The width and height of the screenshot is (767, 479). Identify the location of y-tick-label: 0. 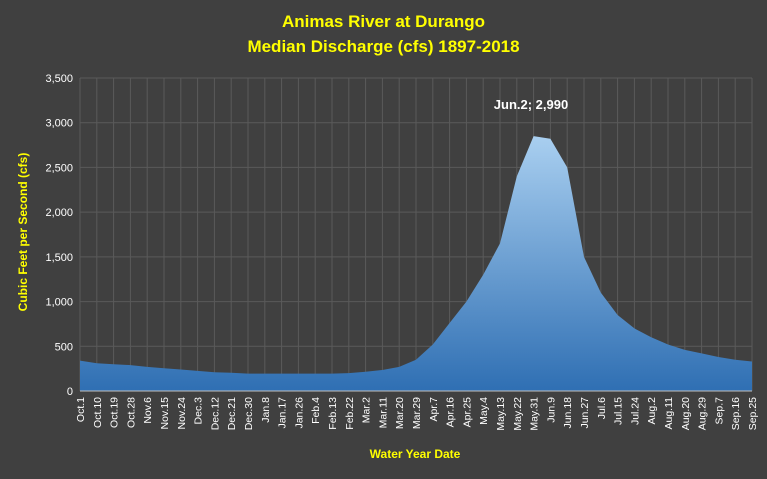
(70, 392).